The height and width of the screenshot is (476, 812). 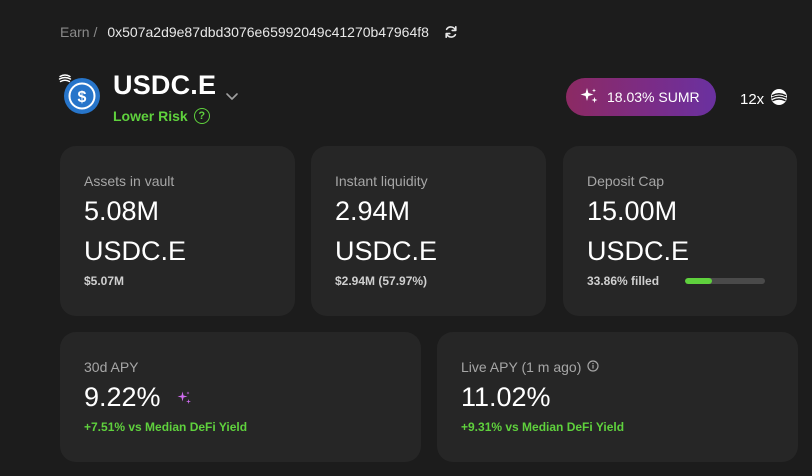 I want to click on multiplier-badge: 12x, so click(x=764, y=99).